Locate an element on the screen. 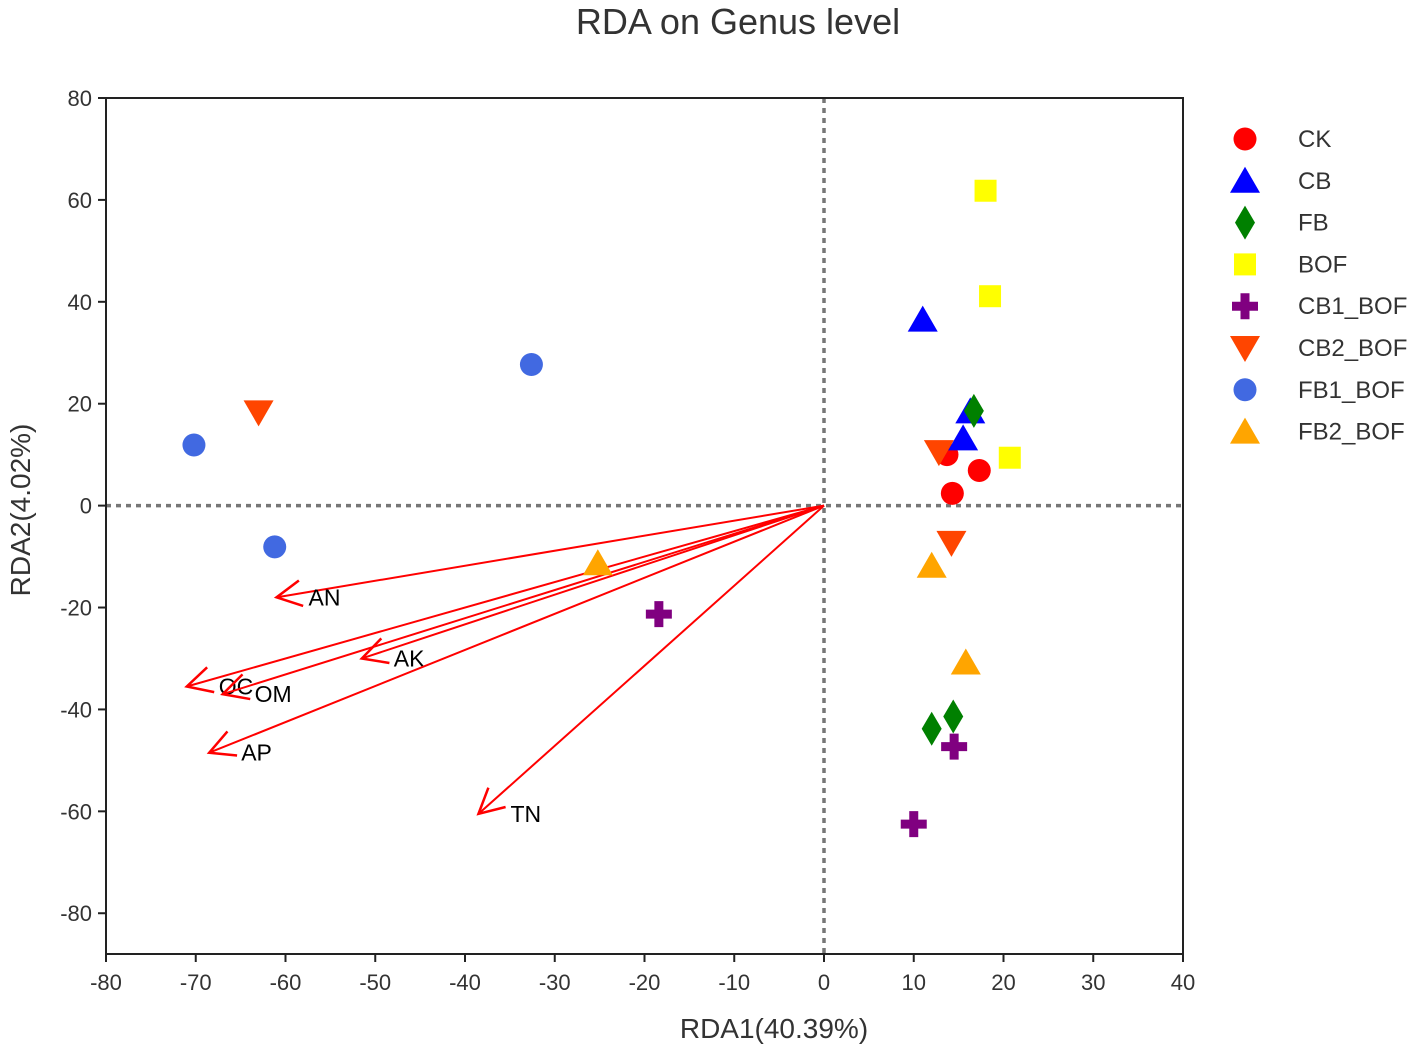 The image size is (1418, 1051). y-tick-label: 80 is located at coordinates (80, 98).